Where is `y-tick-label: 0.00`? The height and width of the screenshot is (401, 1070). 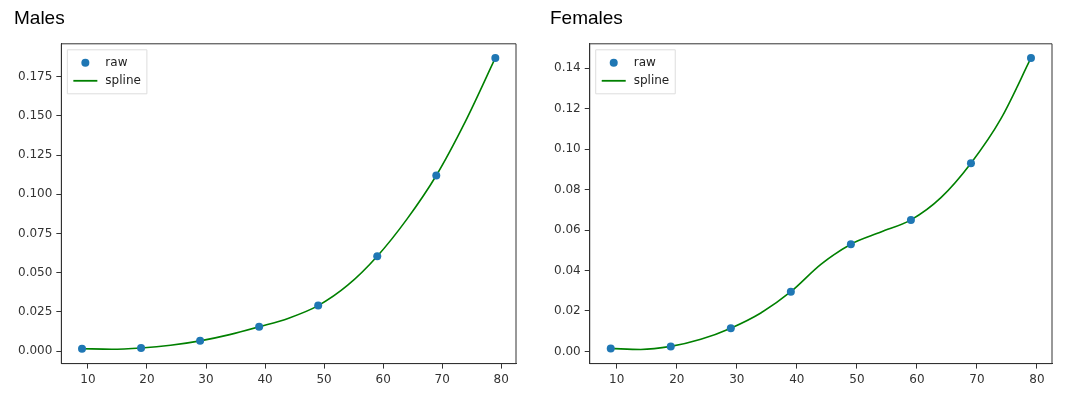
y-tick-label: 0.00 is located at coordinates (567, 350).